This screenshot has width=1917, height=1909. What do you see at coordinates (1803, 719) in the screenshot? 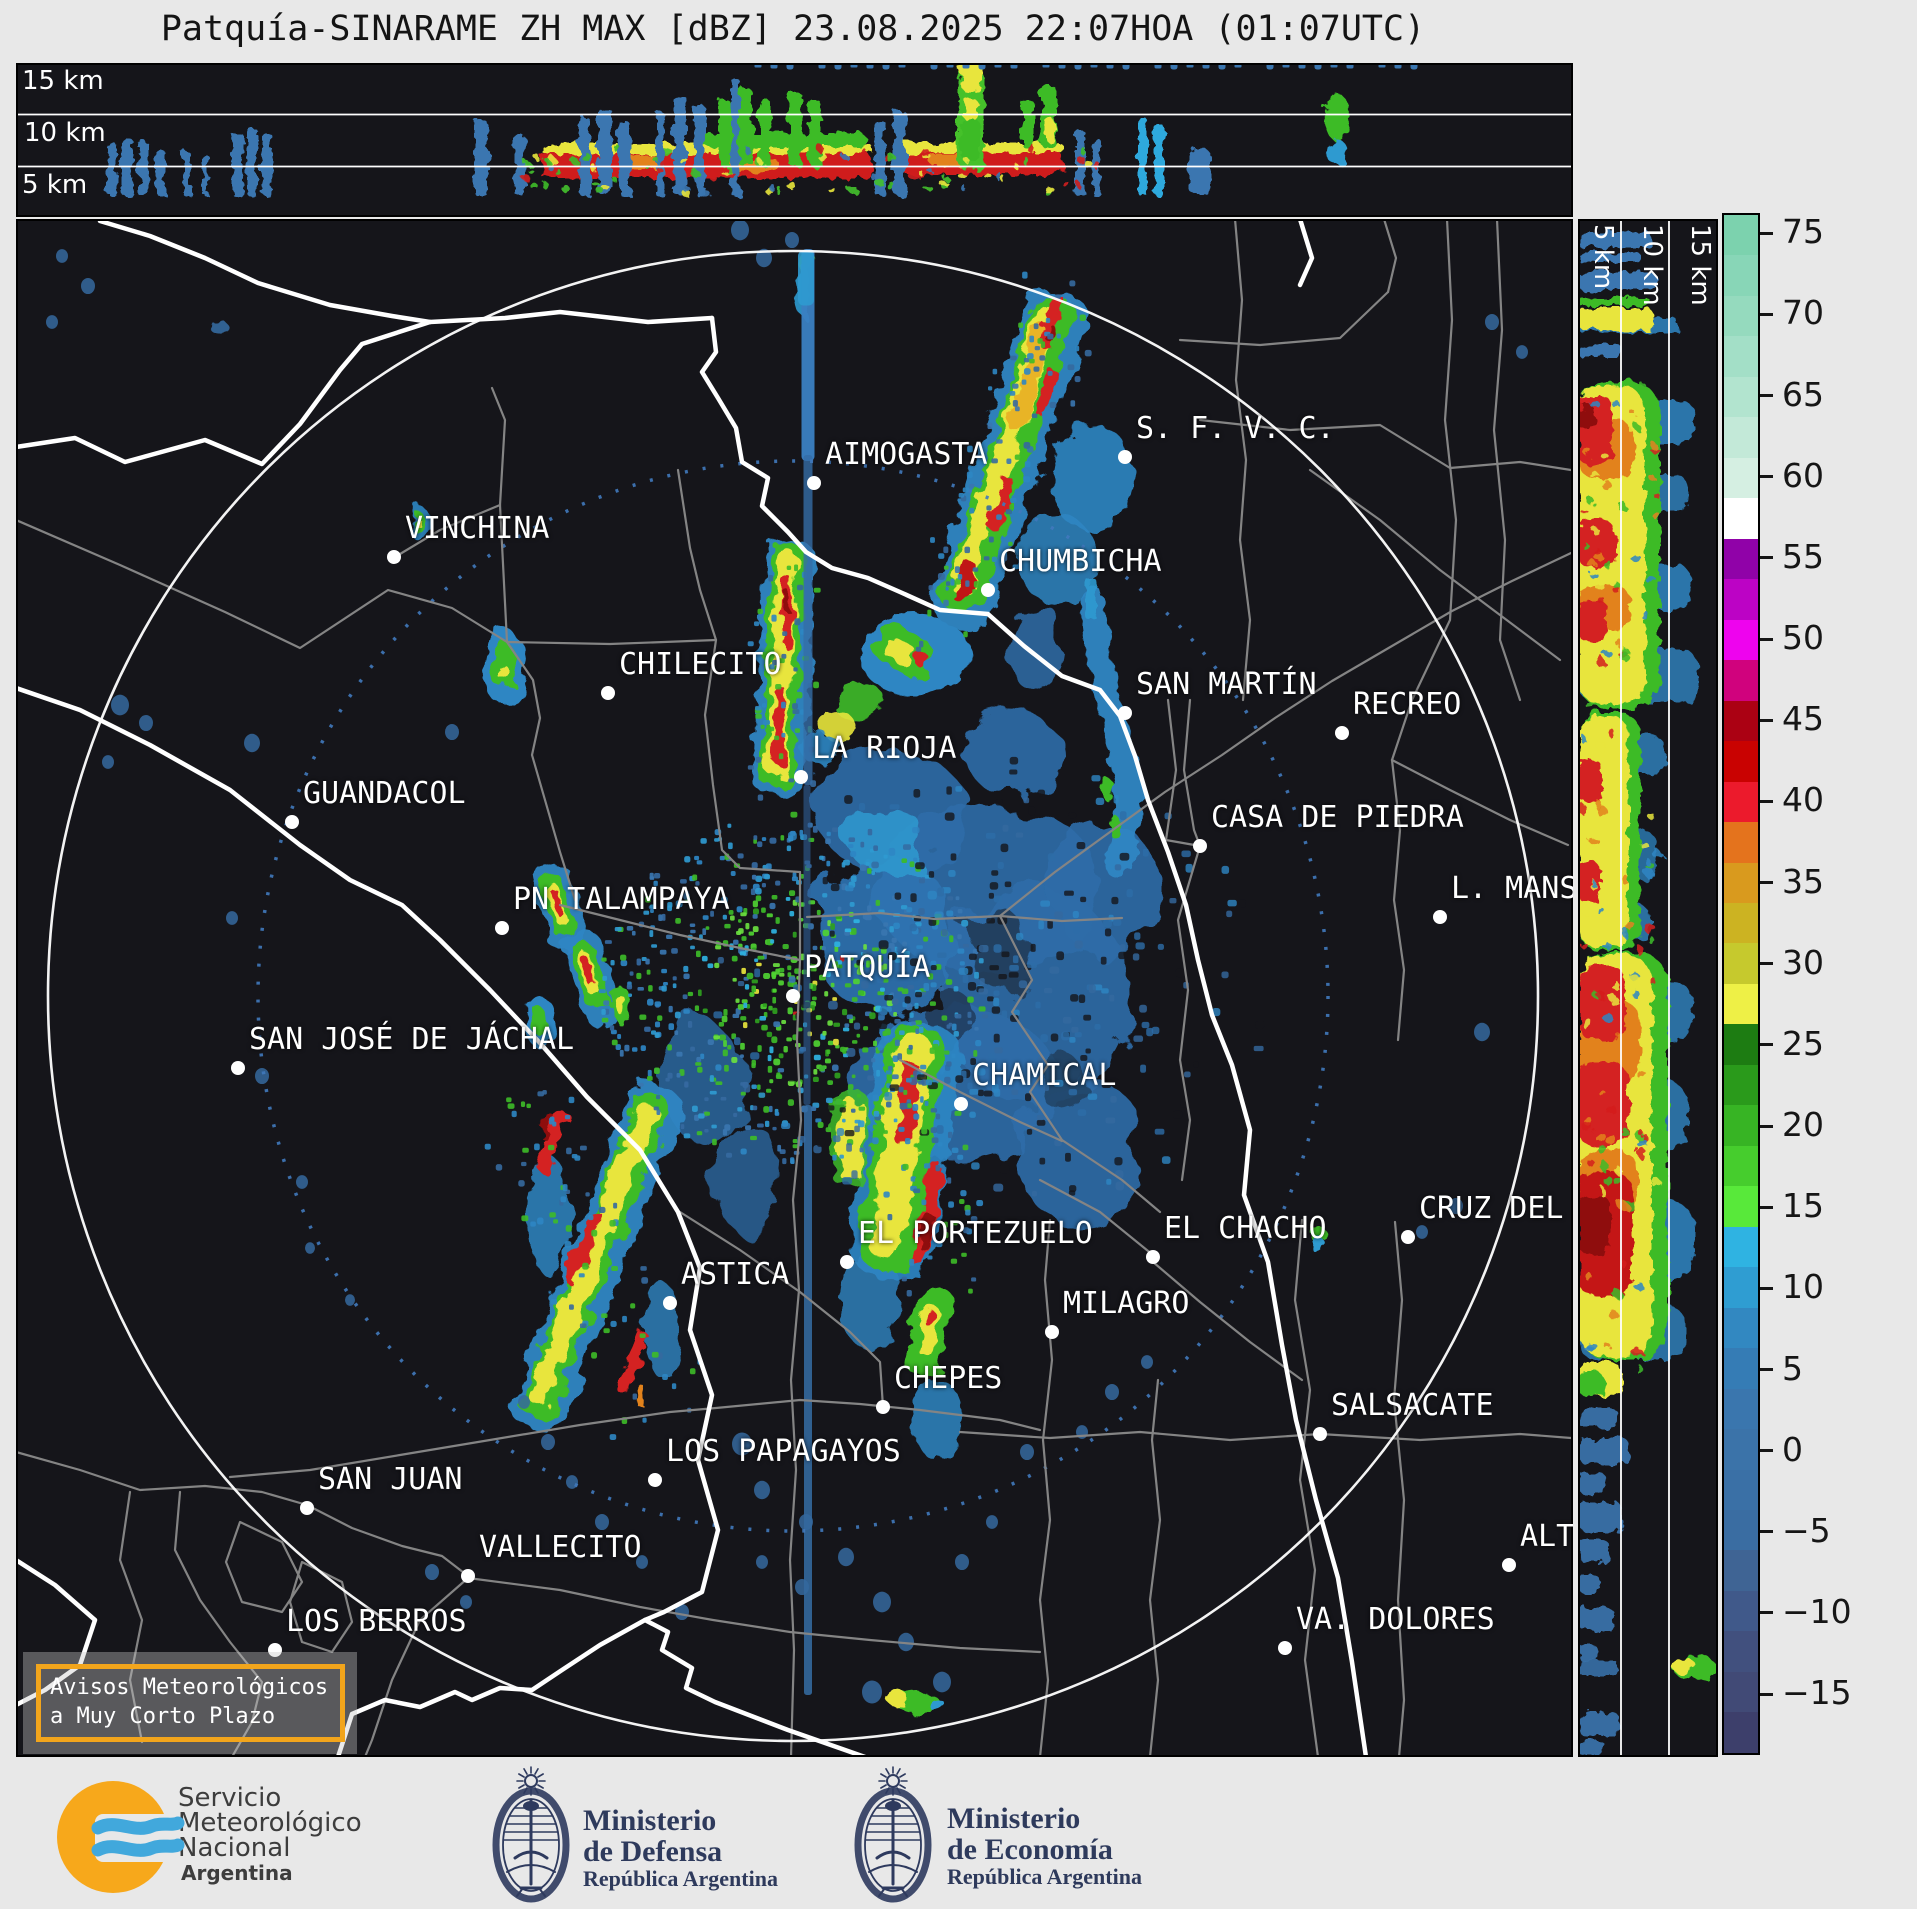
I see `colorbar-tick-label: 45` at bounding box center [1803, 719].